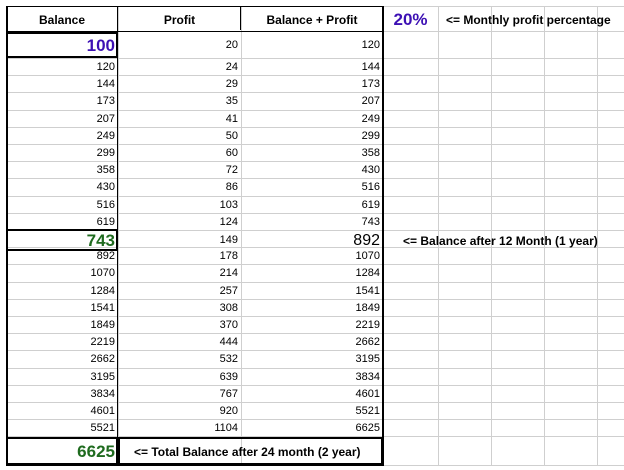 The width and height of the screenshot is (624, 470). I want to click on total-cell: 207, so click(370, 101).